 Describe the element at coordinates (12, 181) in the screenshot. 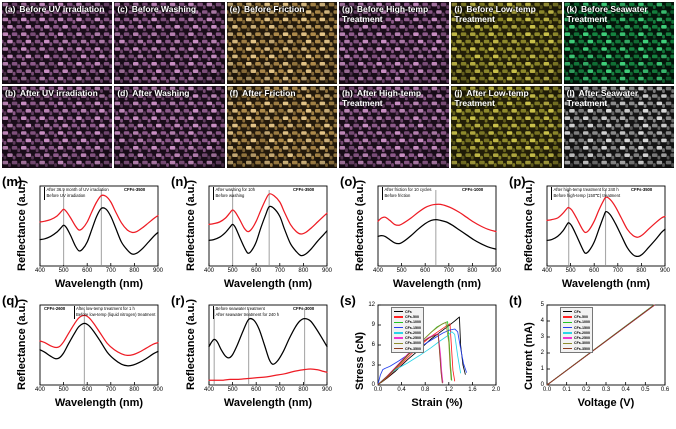

I see `chart-panel-label-m: (m)` at that location.